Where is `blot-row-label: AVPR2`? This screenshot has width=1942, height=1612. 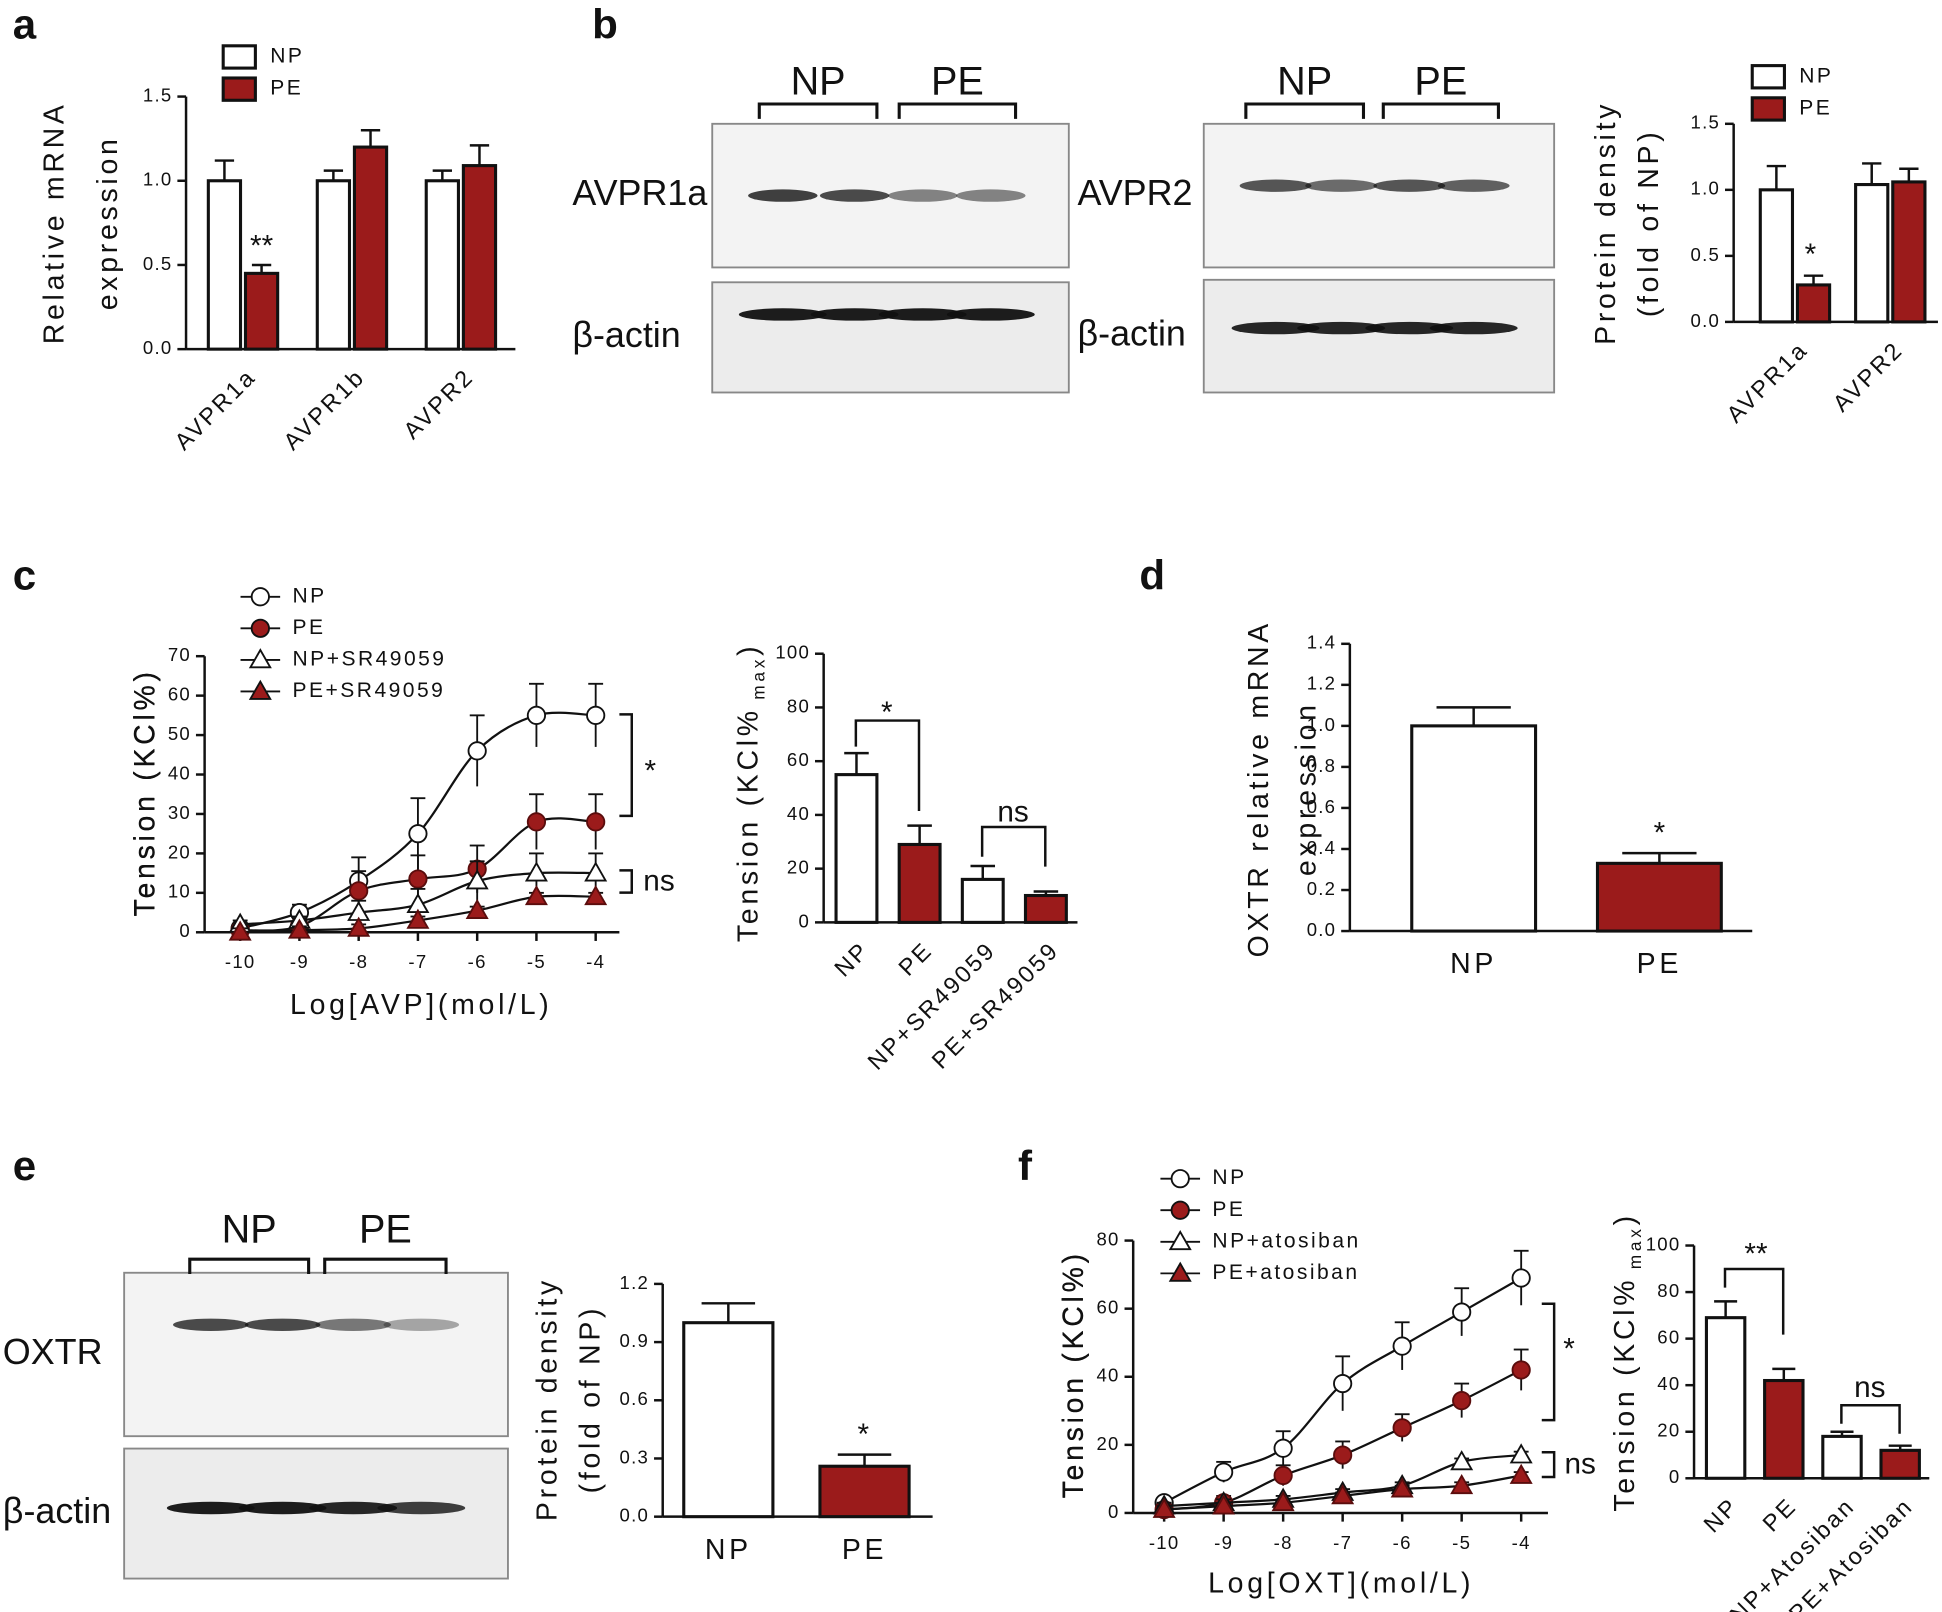 blot-row-label: AVPR2 is located at coordinates (1134, 193).